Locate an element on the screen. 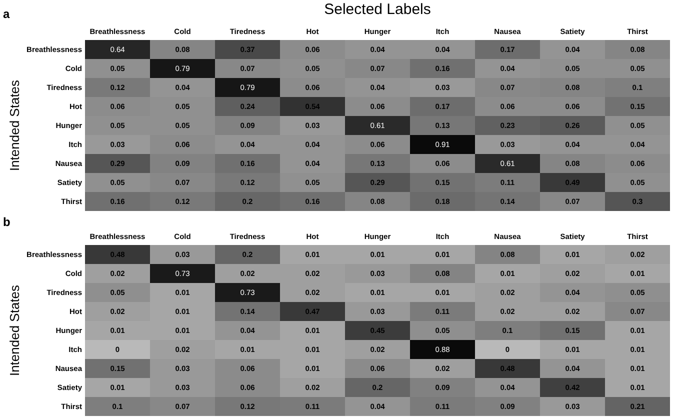 This screenshot has height=417, width=678. text: b is located at coordinates (6, 222).